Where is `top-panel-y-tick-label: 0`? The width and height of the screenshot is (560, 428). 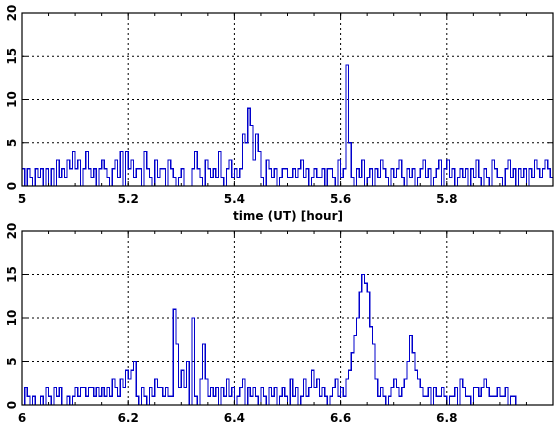
top-panel-y-tick-label: 0 is located at coordinates (12, 186).